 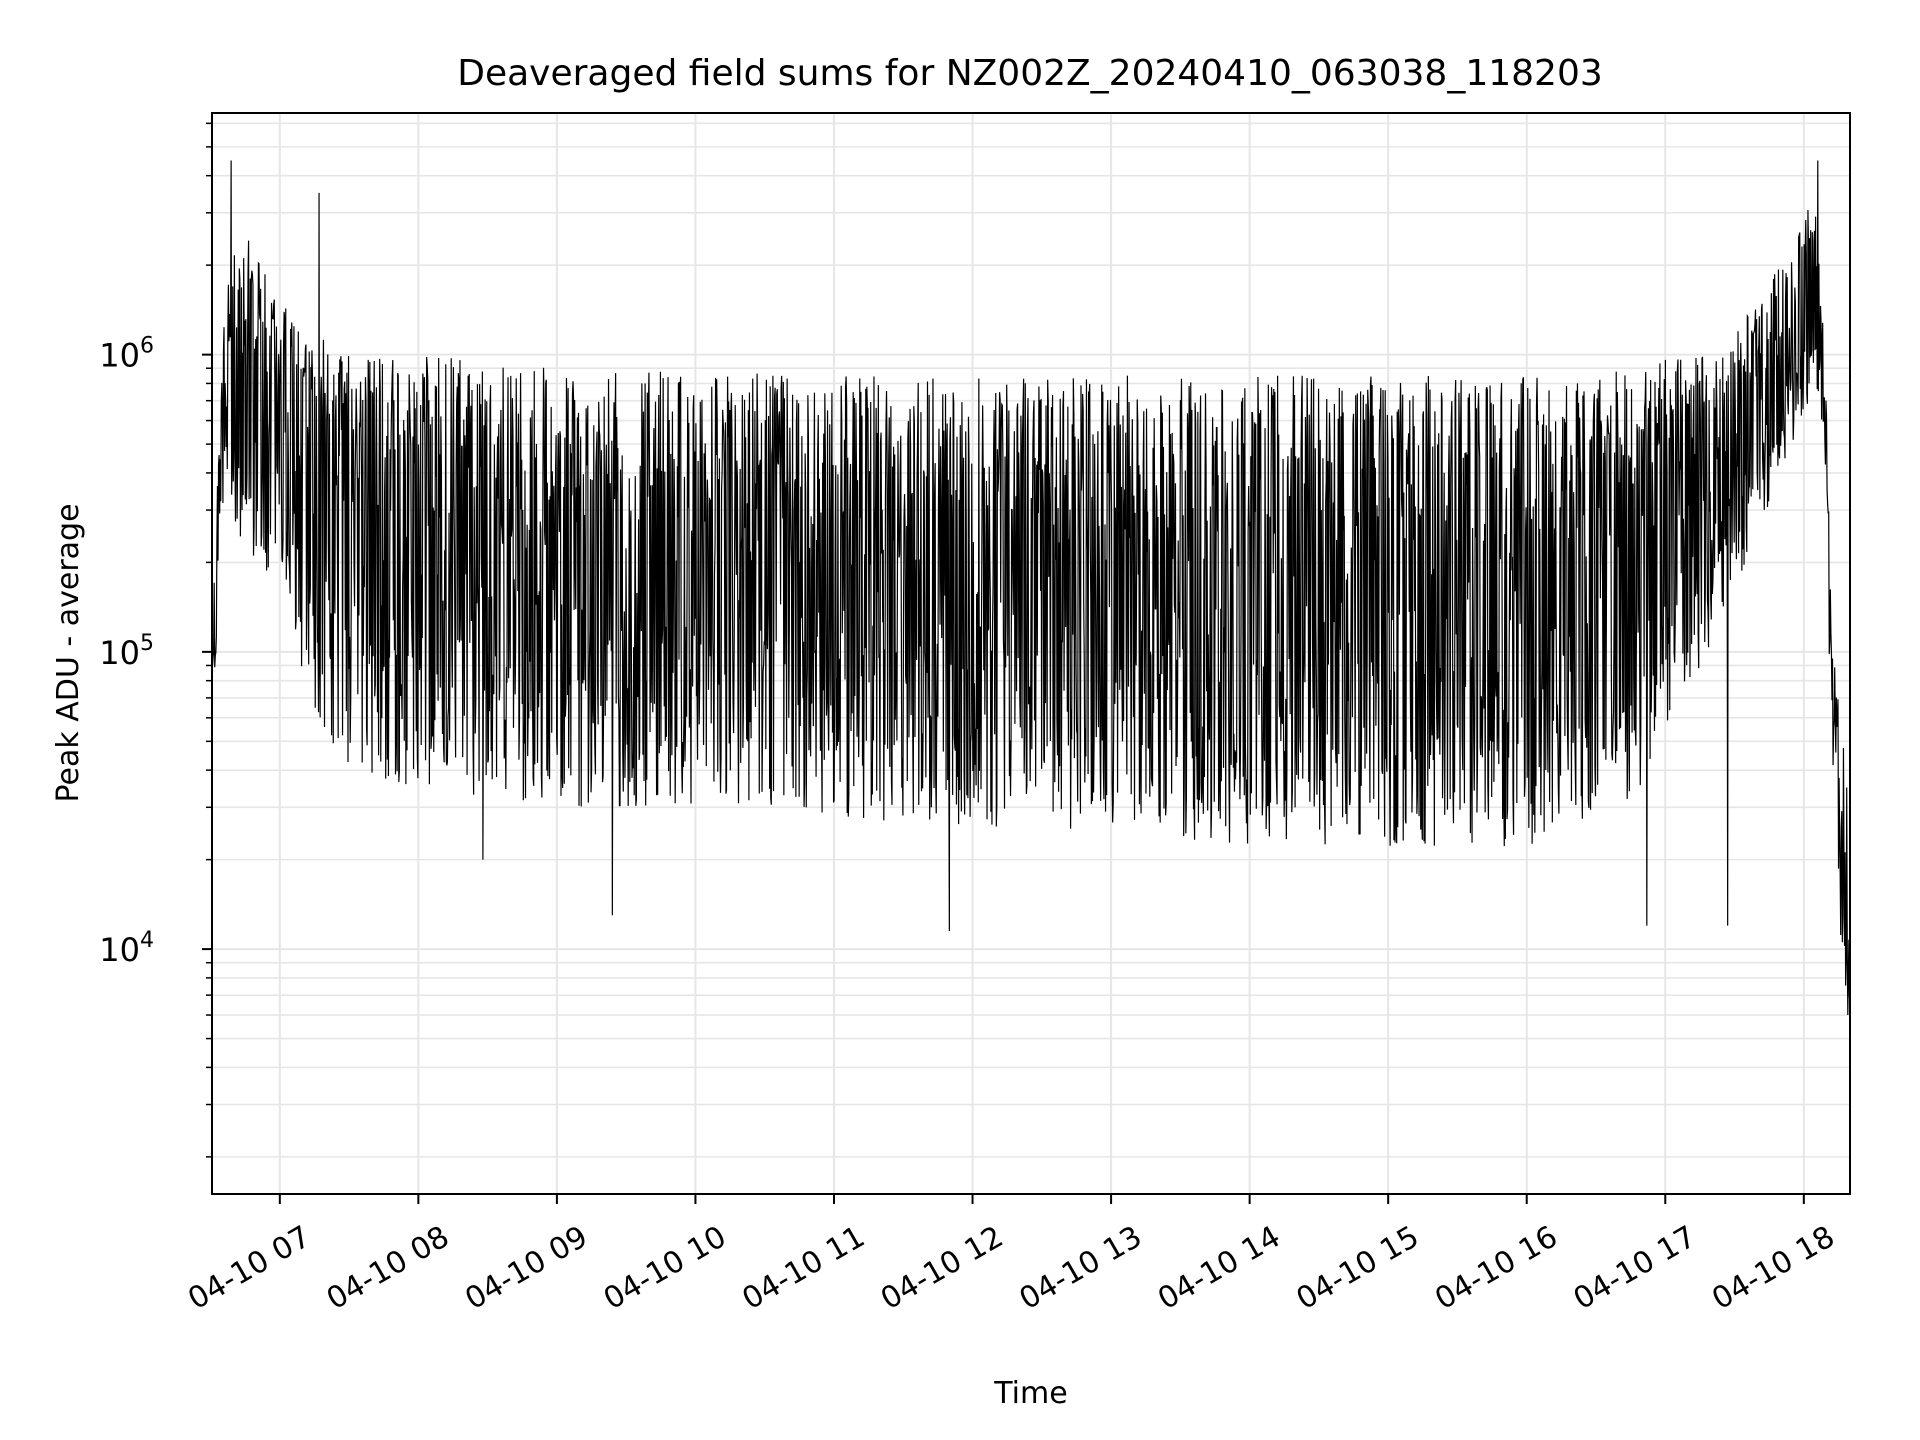 What do you see at coordinates (68, 652) in the screenshot?
I see `y-axis-label: Peak ADU - average` at bounding box center [68, 652].